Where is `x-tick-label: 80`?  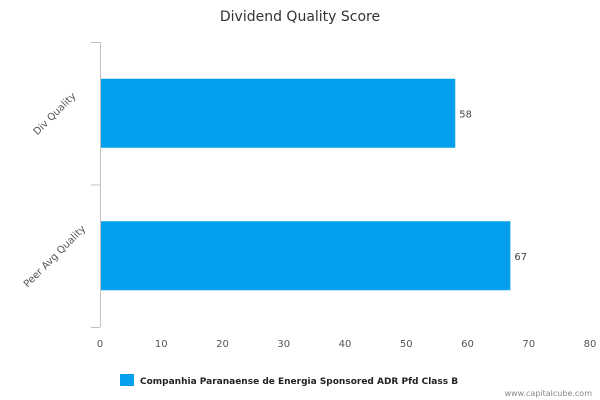 x-tick-label: 80 is located at coordinates (590, 344).